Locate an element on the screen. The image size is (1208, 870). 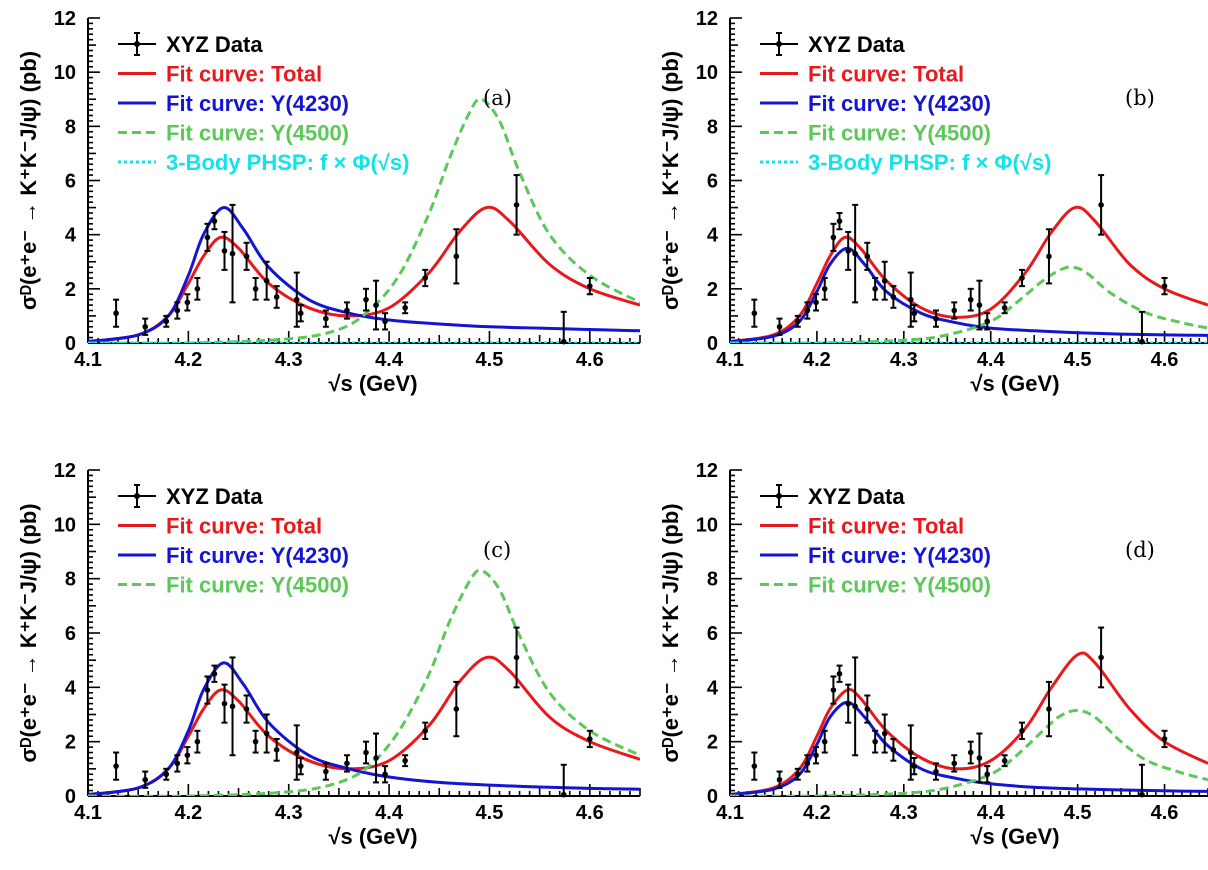
panel-label: (b) is located at coordinates (1140, 98).